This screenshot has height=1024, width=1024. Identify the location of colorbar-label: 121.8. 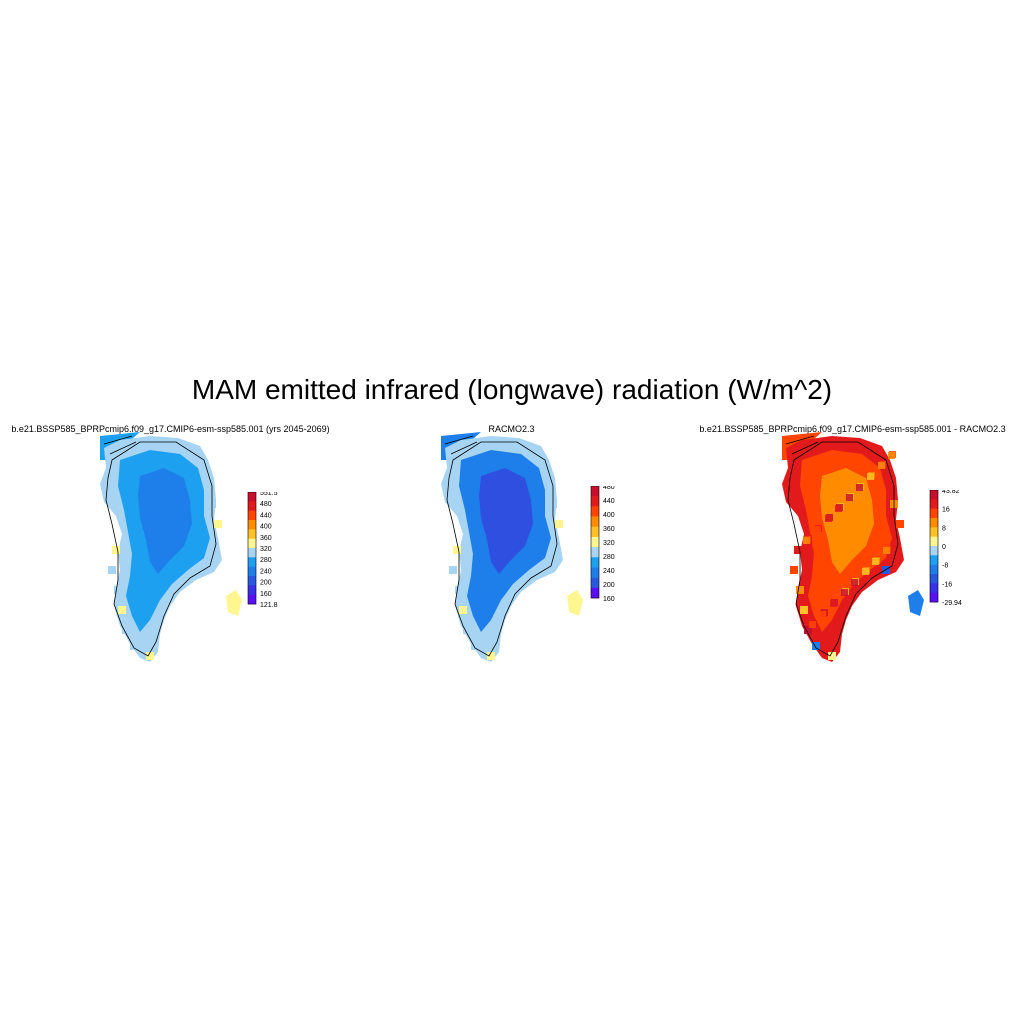
(269, 605).